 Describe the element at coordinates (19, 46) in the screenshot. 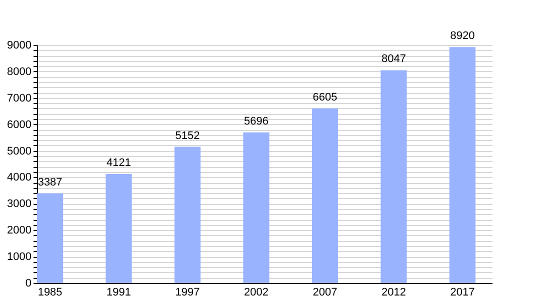

I see `y-tick-label: 9000` at that location.